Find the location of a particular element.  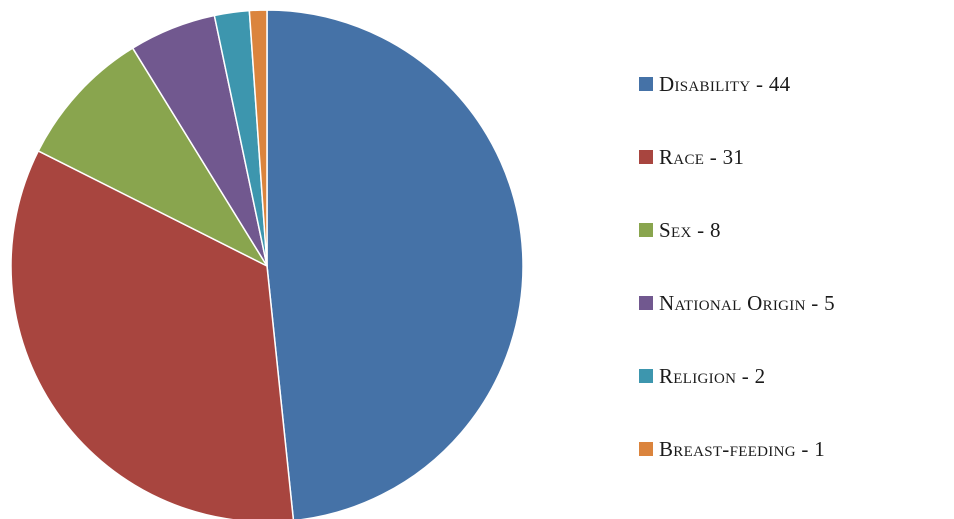

legend-label-religion: Religion - 2 is located at coordinates (712, 375).